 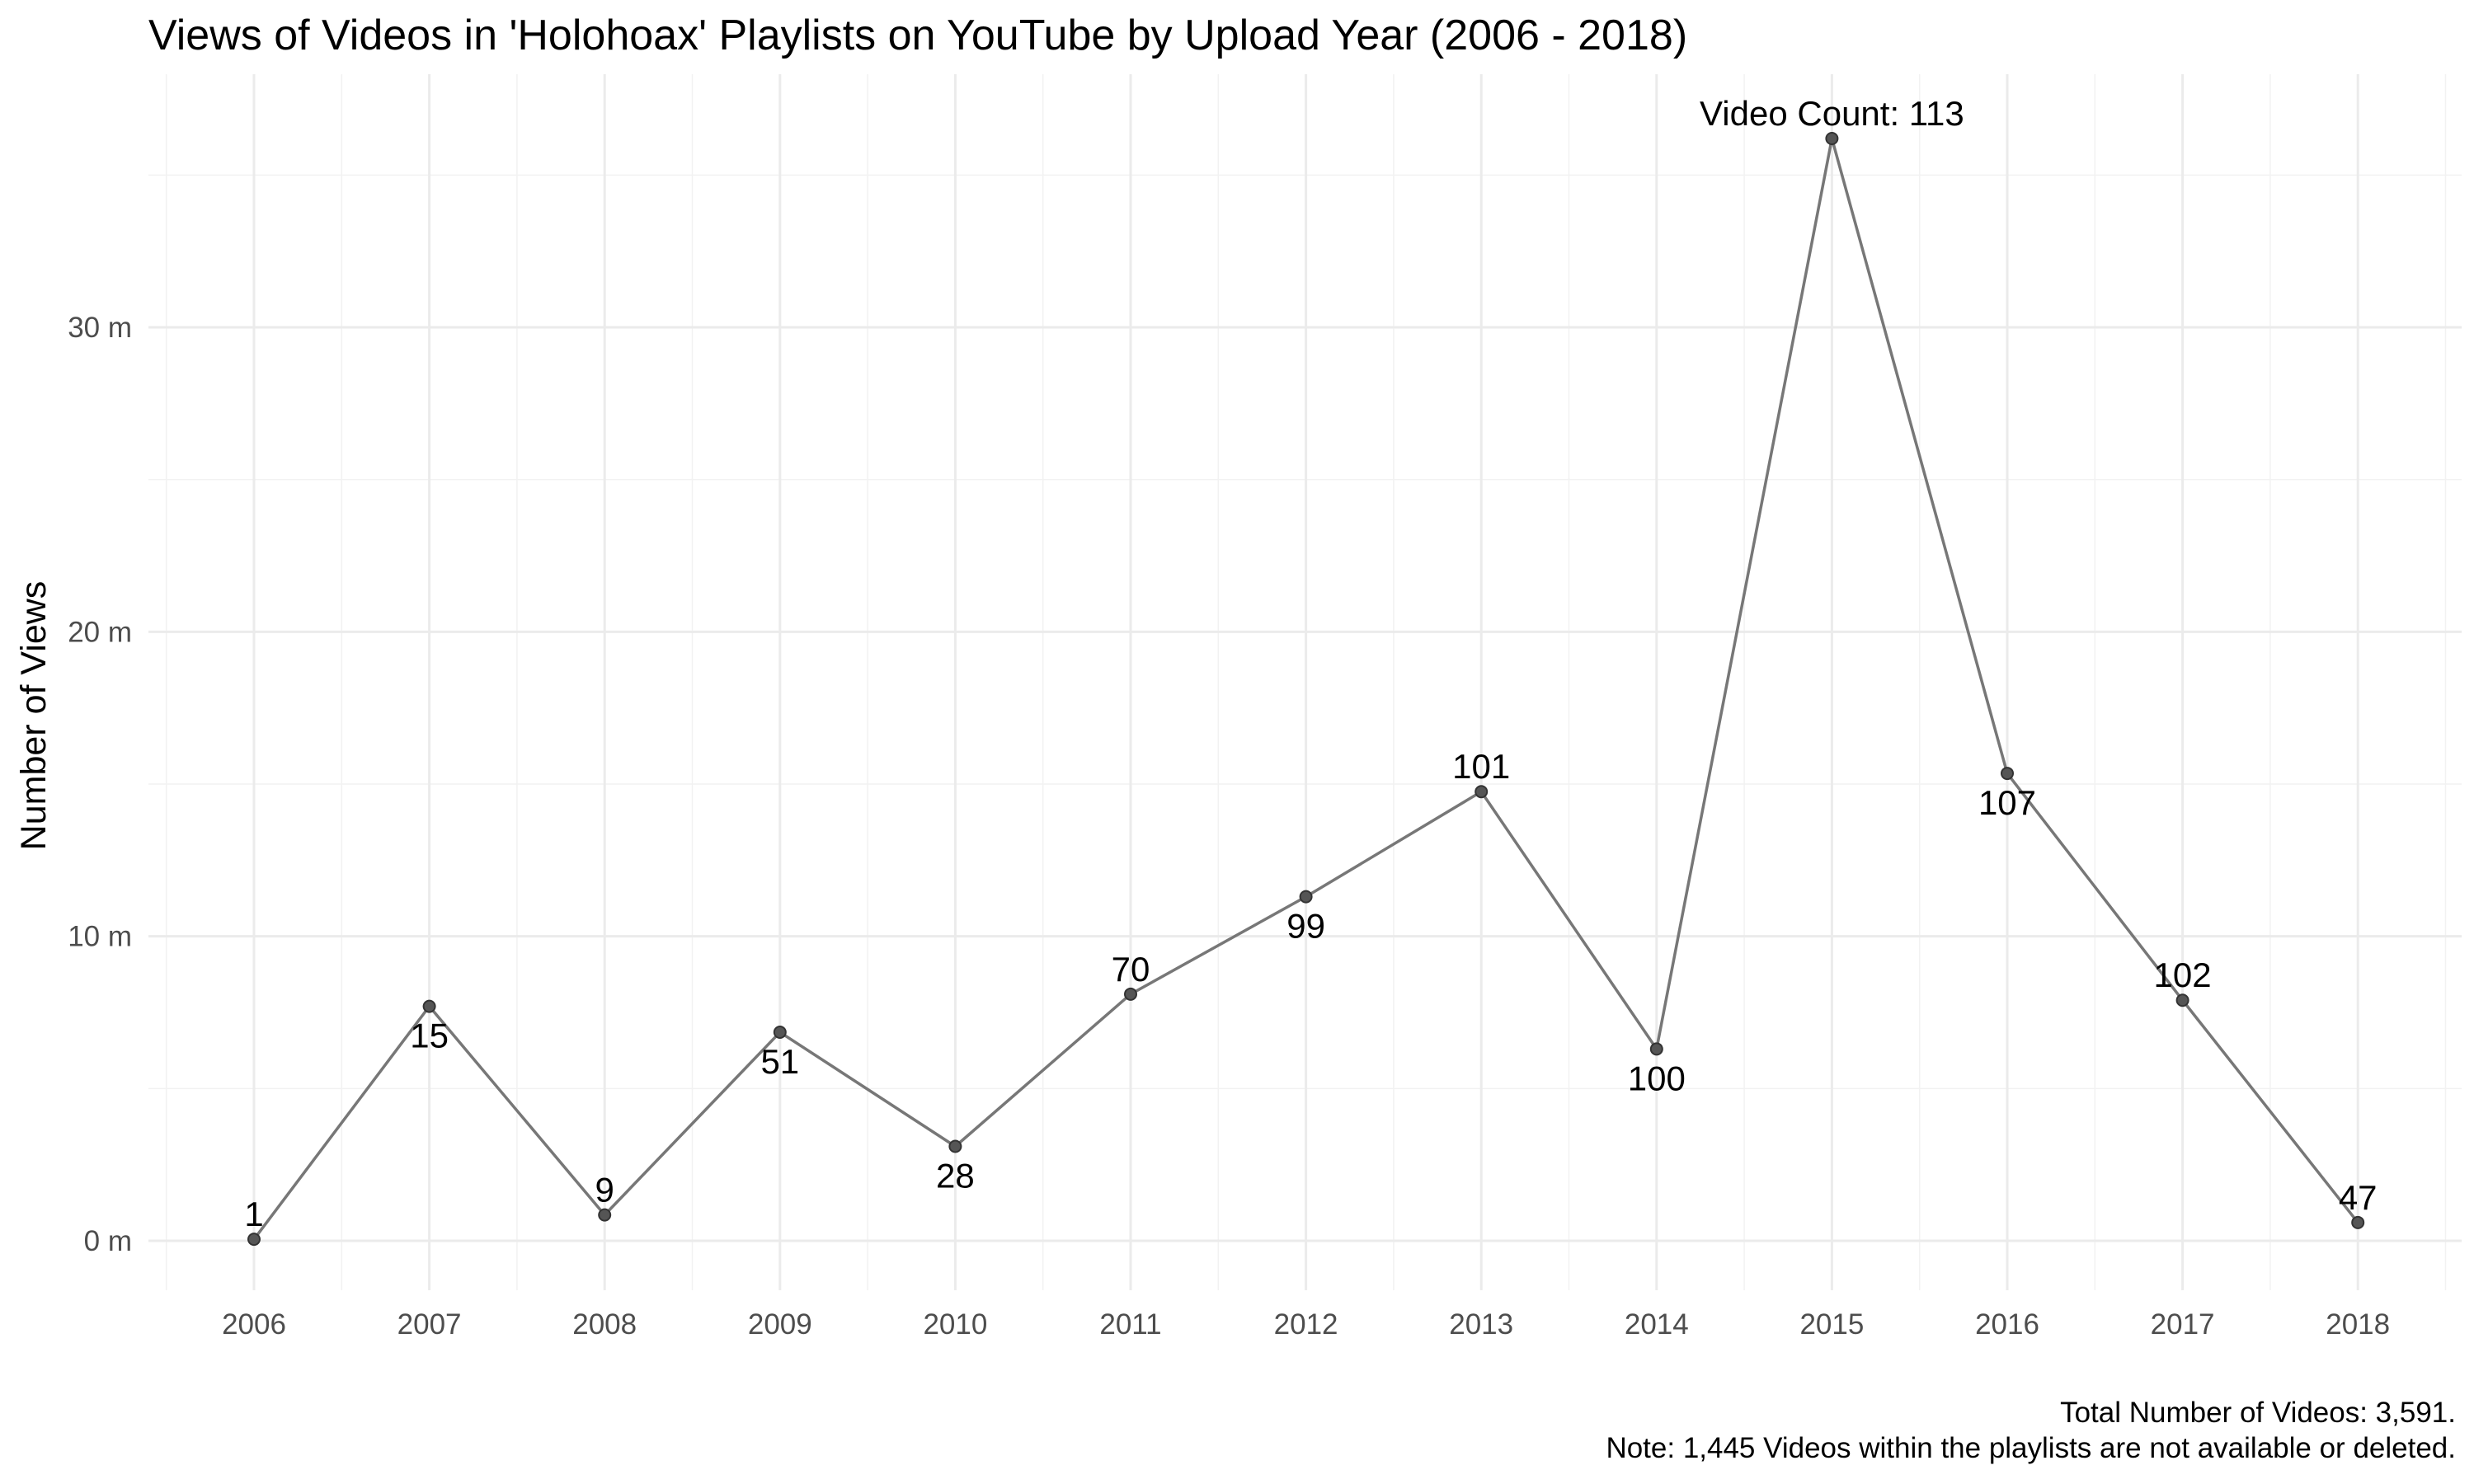 I want to click on x-tick-label: 2016, so click(x=2007, y=1324).